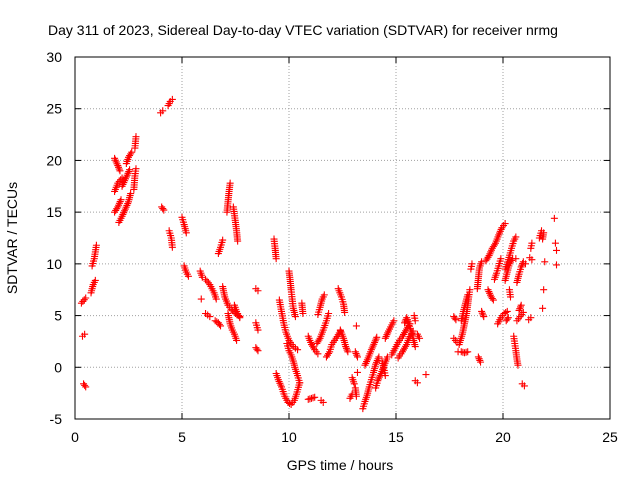  What do you see at coordinates (54, 238) in the screenshot?
I see `y-tick-labels: -5 0 5 10 15 20 25 30` at bounding box center [54, 238].